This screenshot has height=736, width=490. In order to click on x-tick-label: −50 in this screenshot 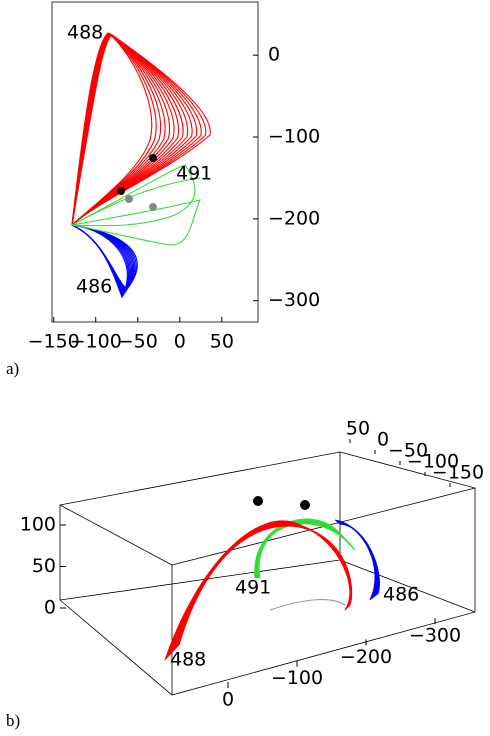, I will do `click(138, 342)`.